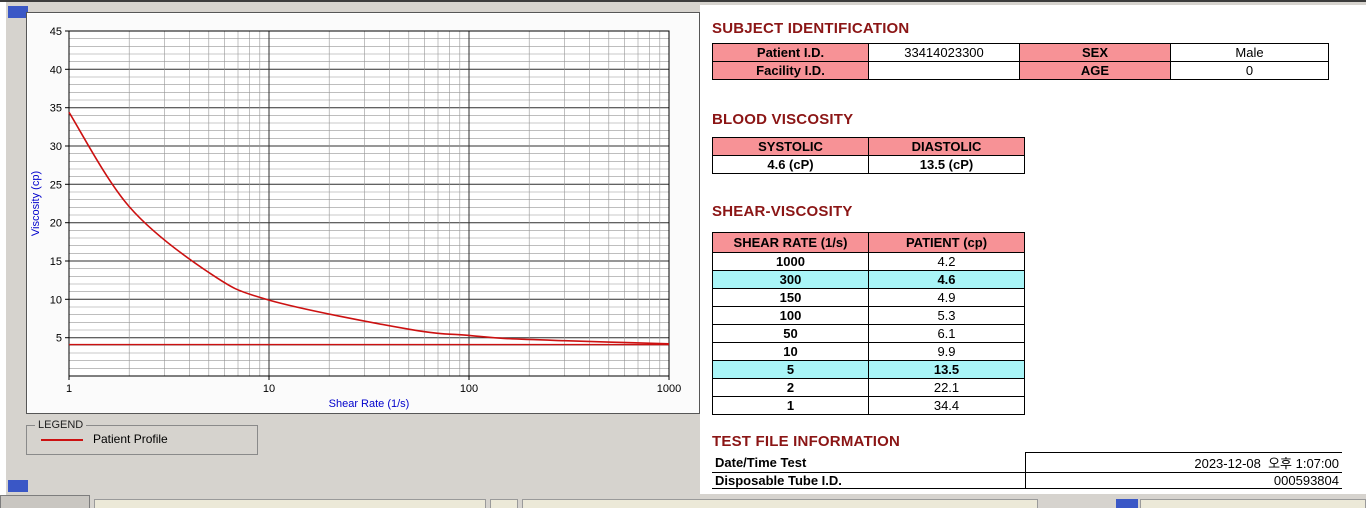 Image resolution: width=1366 pixels, height=508 pixels. I want to click on disposable-tube-id-value: 000593804, so click(1183, 480).